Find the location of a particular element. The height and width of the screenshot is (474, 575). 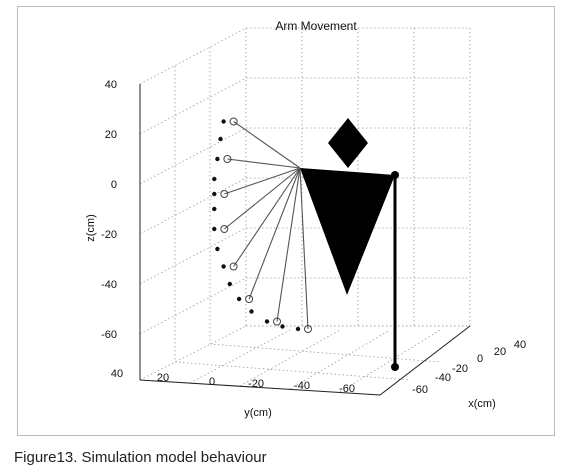

x-tick-label: 20 is located at coordinates (500, 352).